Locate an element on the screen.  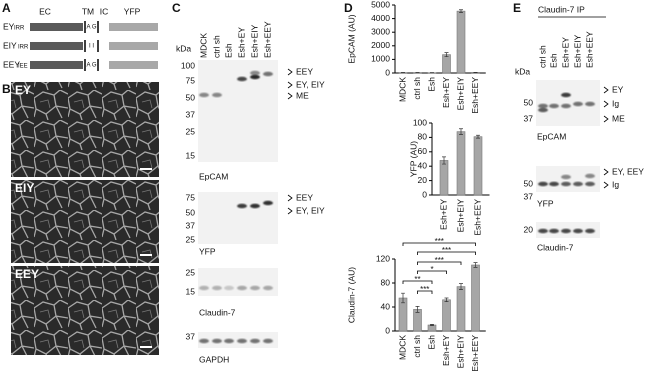
lane-label: MDCK is located at coordinates (203, 45).